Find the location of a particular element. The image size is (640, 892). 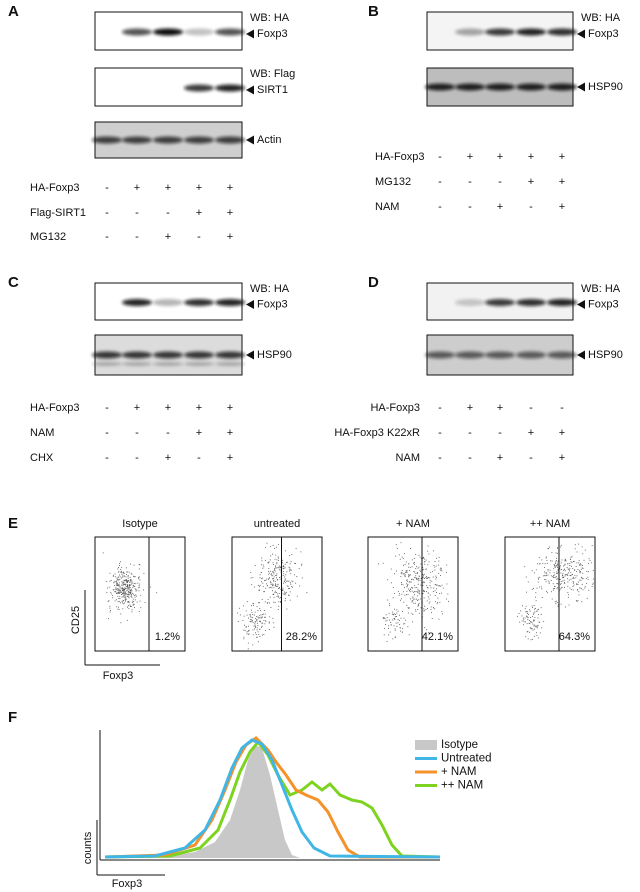

y-axis-label: CD25 is located at coordinates (76, 620).